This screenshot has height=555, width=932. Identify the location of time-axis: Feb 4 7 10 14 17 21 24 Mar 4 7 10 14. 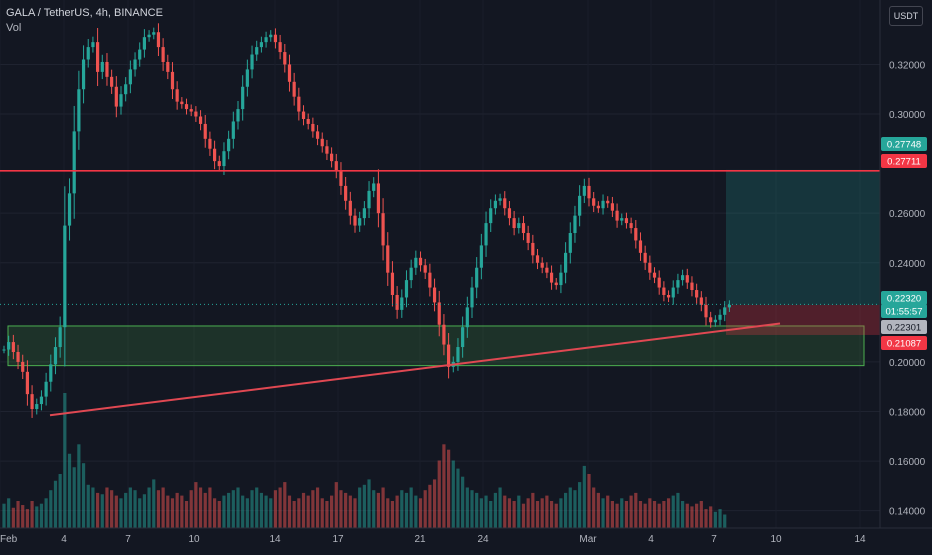
(466, 538).